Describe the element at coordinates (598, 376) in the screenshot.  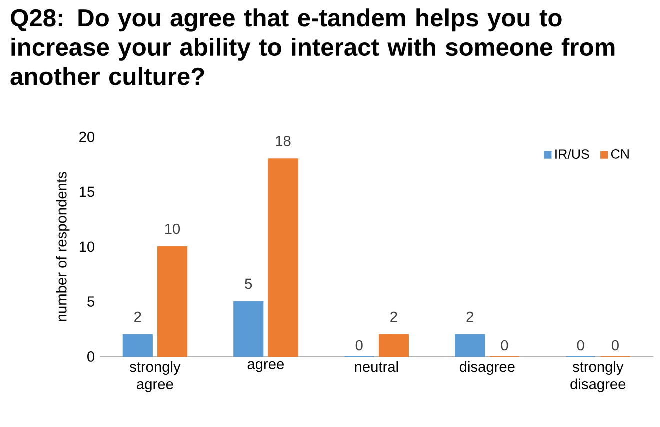
I see `x-tick-label: strongly disagree` at that location.